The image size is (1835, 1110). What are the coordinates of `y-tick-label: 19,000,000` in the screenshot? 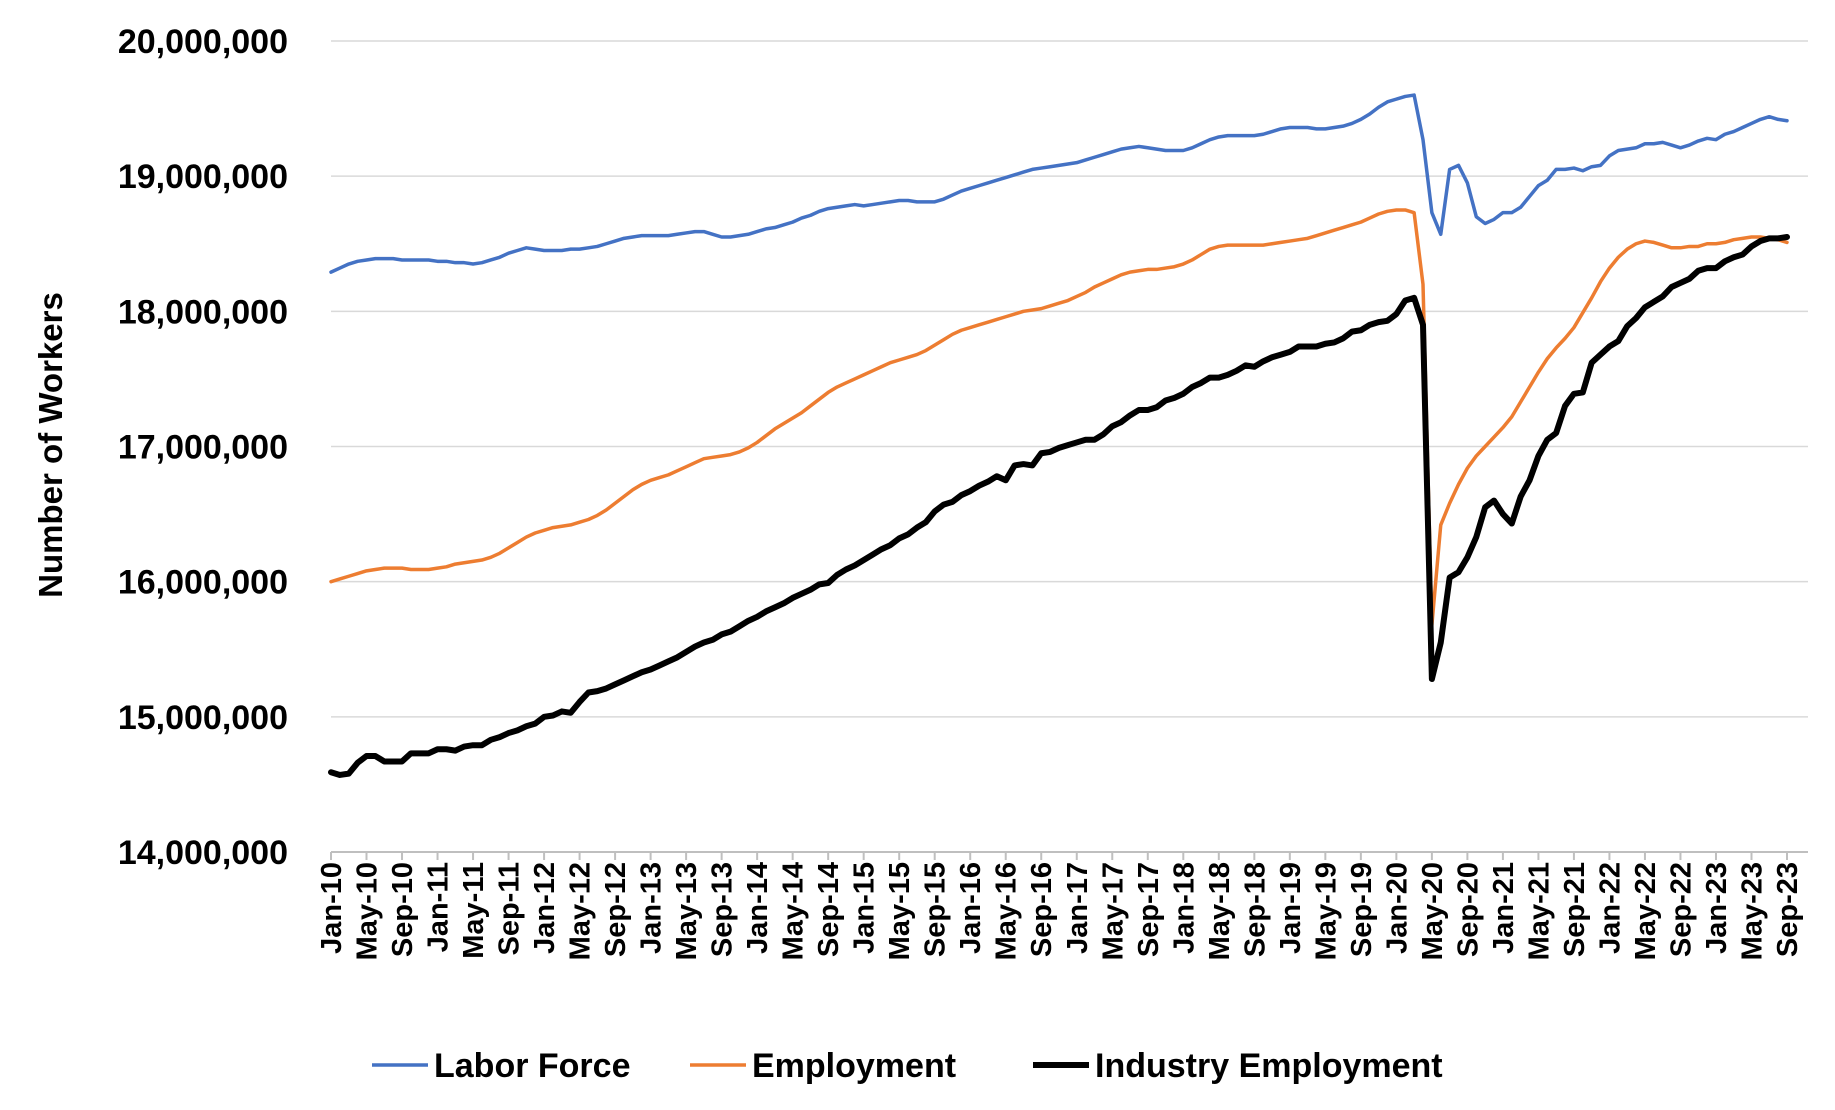 It's located at (203, 177).